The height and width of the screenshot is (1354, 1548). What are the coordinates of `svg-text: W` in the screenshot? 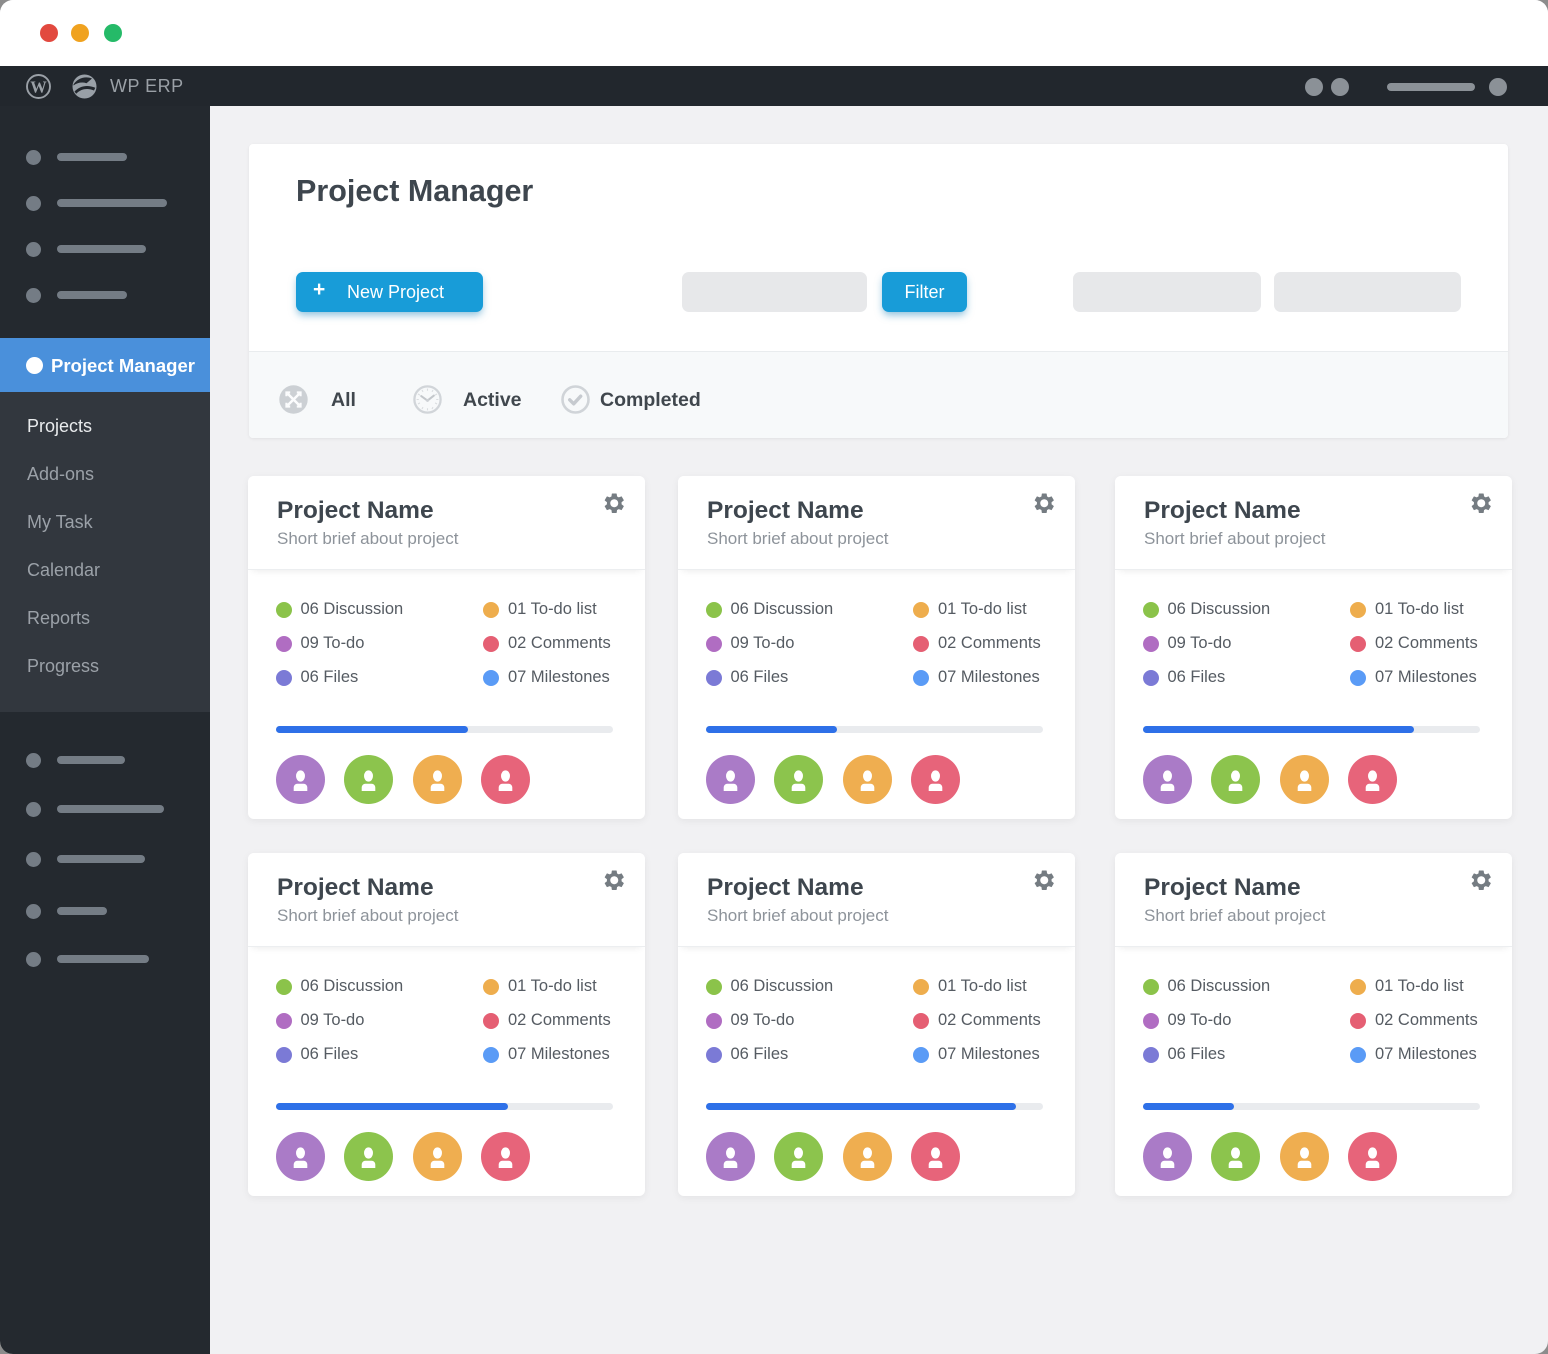 It's located at (38, 86).